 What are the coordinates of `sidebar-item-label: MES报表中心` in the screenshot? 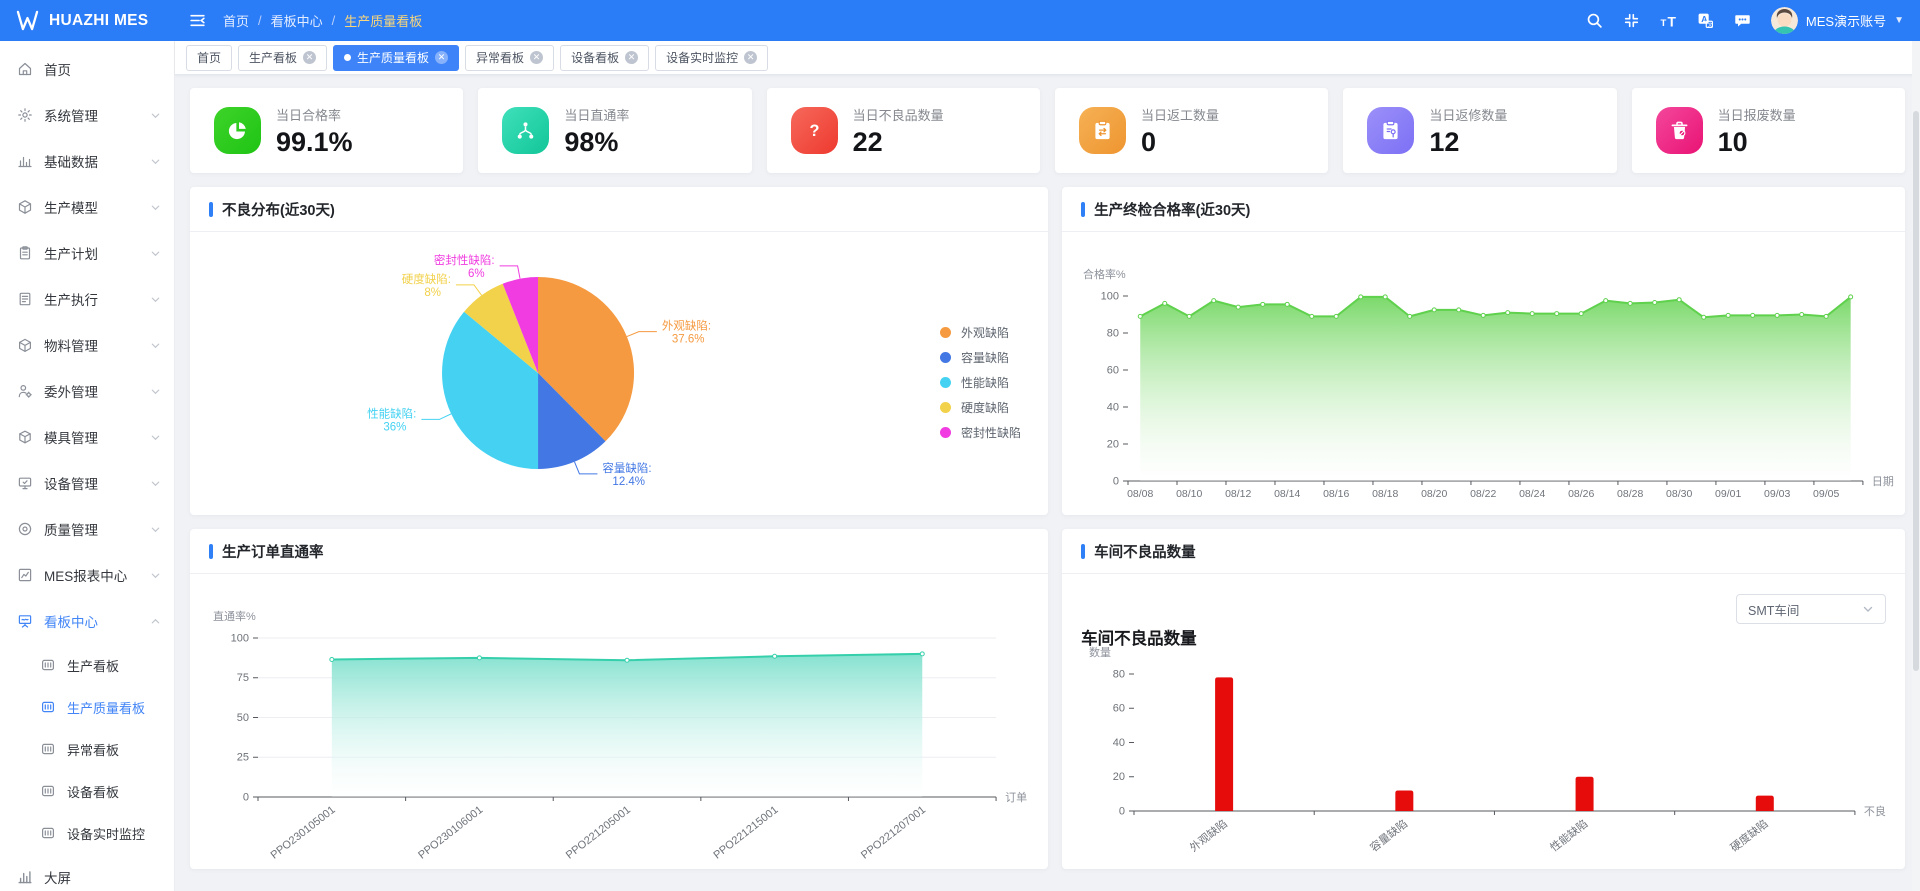 It's located at (86, 576).